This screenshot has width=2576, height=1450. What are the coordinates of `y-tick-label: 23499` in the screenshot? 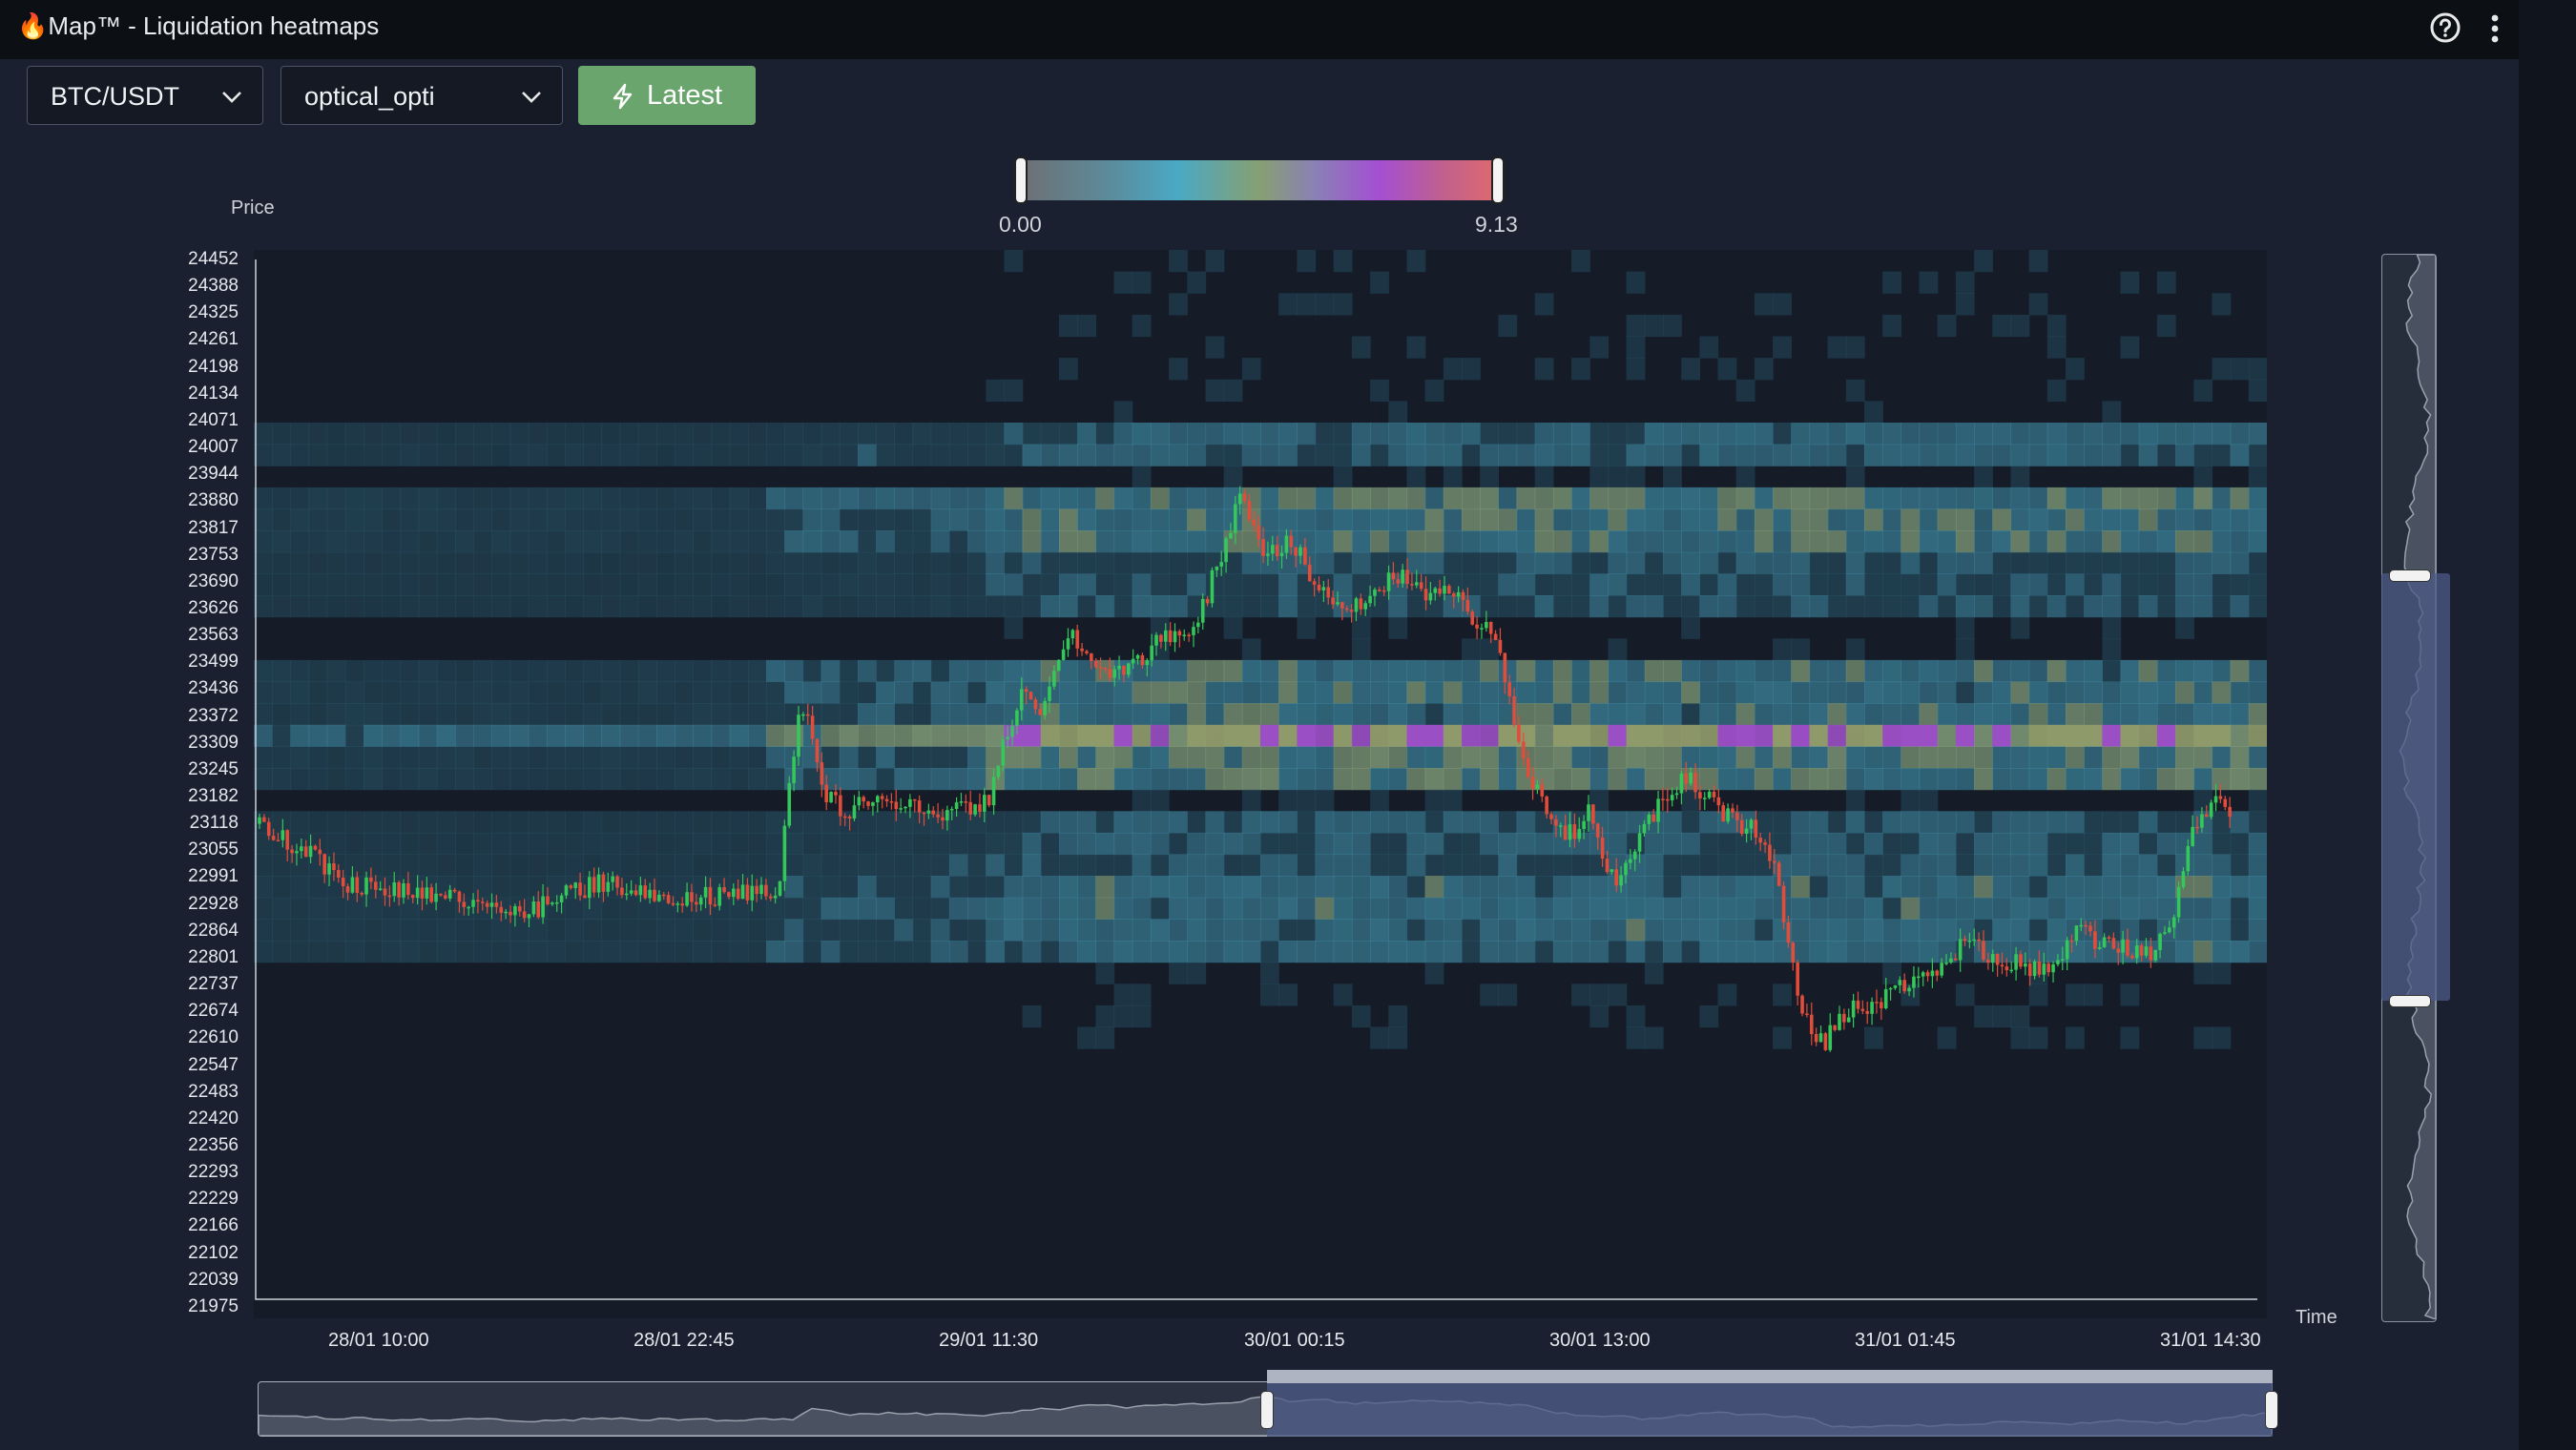 It's located at (213, 663).